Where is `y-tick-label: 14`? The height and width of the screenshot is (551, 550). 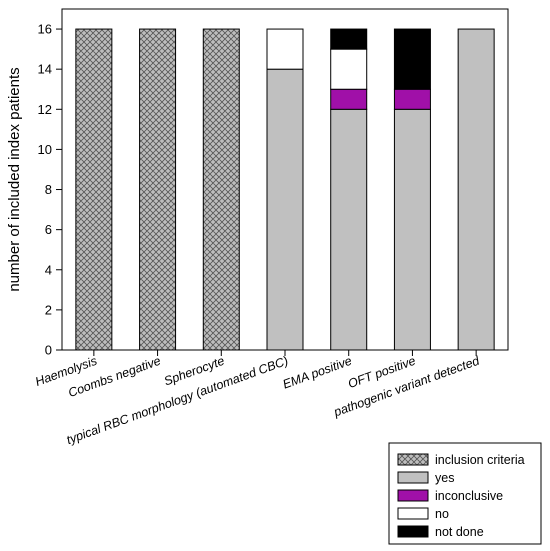
y-tick-label: 14 is located at coordinates (45, 69).